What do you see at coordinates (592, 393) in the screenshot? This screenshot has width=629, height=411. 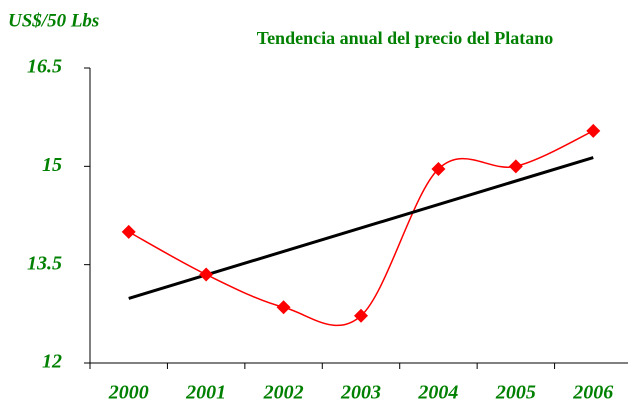 I see `x-tick-label: 2006` at bounding box center [592, 393].